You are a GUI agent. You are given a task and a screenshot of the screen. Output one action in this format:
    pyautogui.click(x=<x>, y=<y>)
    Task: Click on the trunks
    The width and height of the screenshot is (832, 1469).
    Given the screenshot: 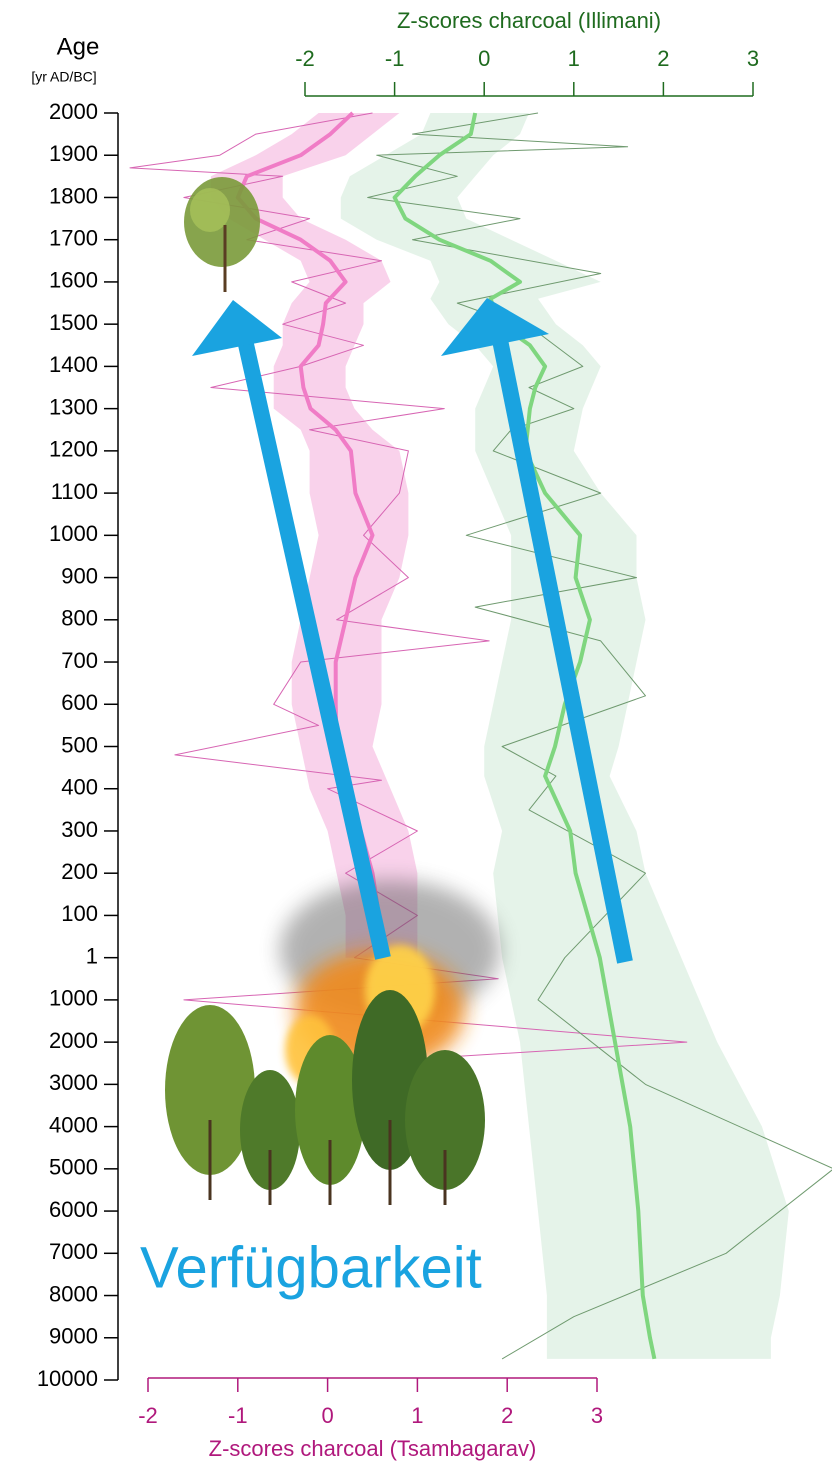 What is the action you would take?
    pyautogui.click(x=327, y=1162)
    